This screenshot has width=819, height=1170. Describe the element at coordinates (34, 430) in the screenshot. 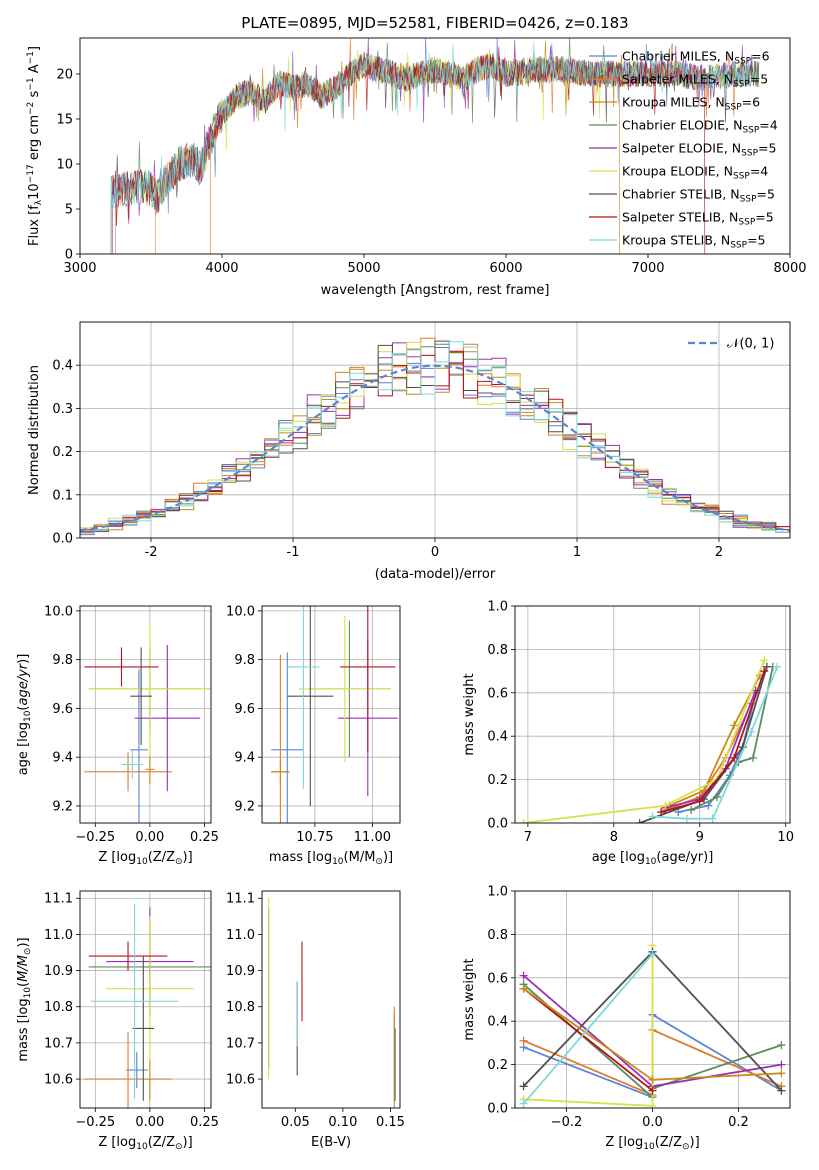

I see `y-axis-label: Normed distribution` at that location.